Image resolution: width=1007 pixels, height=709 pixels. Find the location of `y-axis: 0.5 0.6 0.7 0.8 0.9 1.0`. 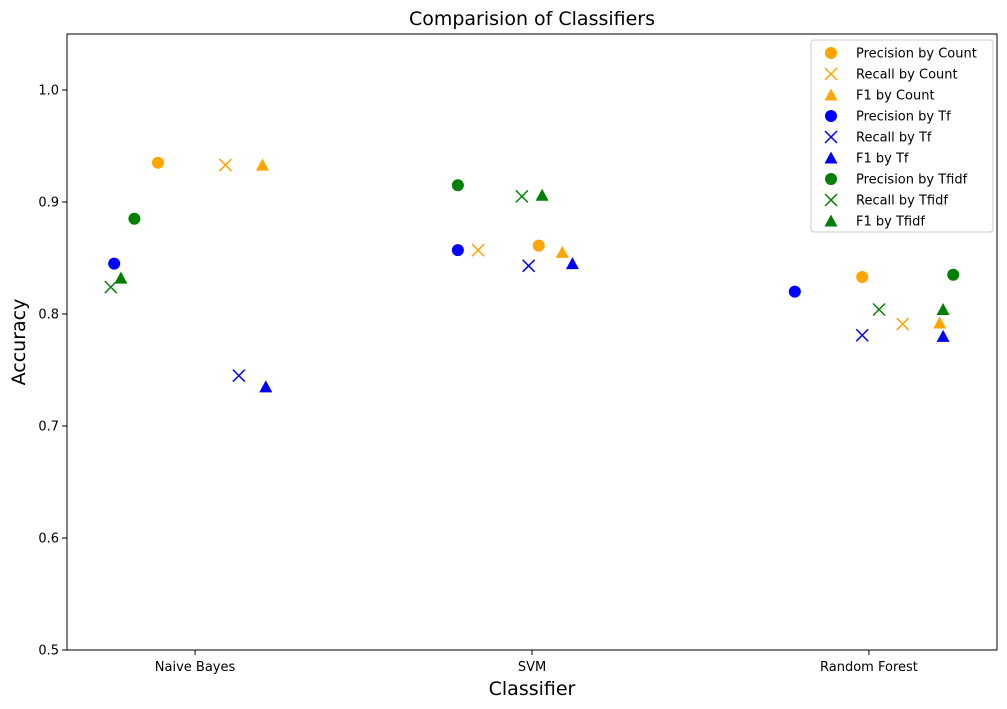

y-axis: 0.5 0.6 0.7 0.8 0.9 1.0 is located at coordinates (52, 371).